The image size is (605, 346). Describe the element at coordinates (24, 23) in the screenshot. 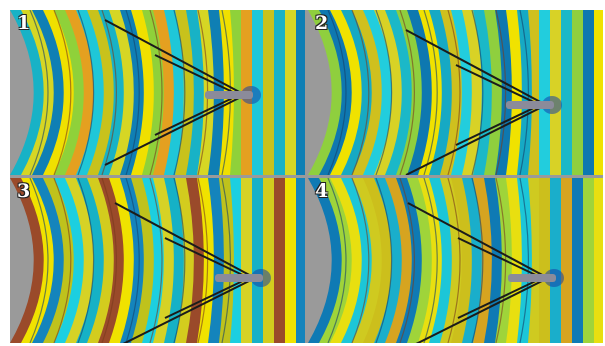

I see `panel-number-1: 1` at that location.